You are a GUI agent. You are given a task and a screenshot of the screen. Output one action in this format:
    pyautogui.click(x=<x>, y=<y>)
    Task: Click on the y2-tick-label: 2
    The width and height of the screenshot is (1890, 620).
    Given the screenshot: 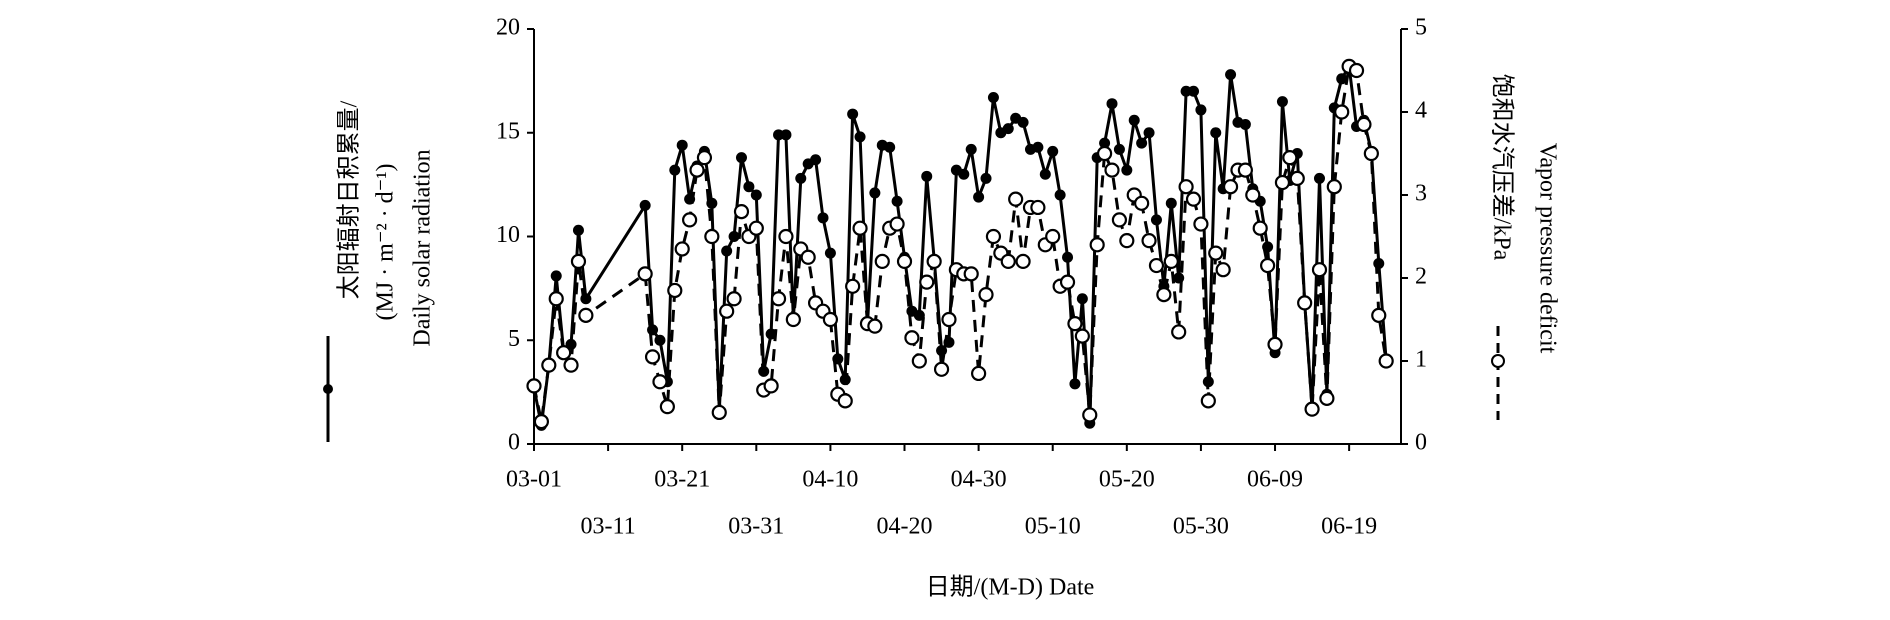 What is the action you would take?
    pyautogui.click(x=1421, y=277)
    